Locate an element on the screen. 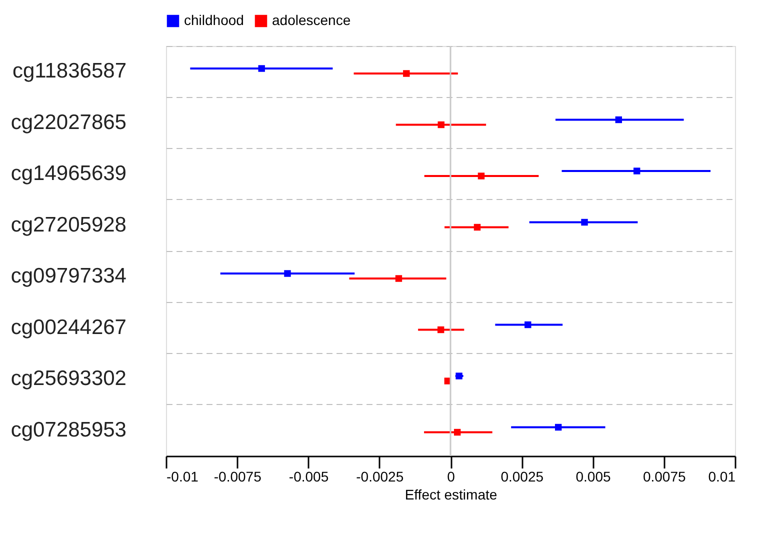  y-tick-label: cg09797334 is located at coordinates (68, 276).